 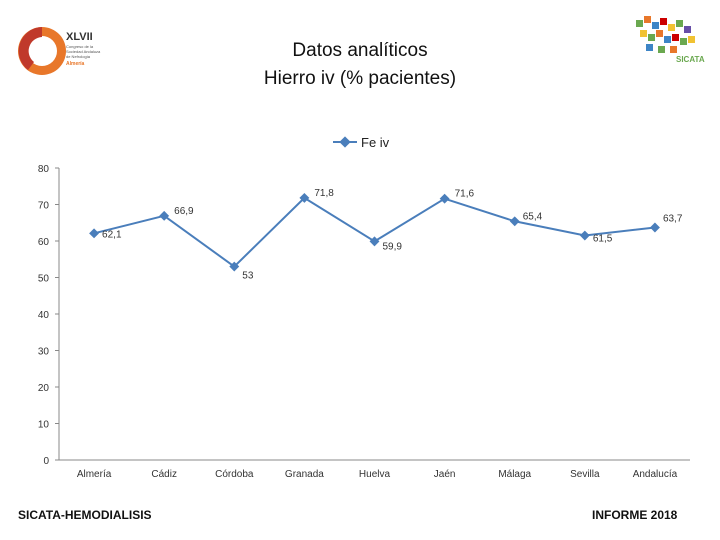 What do you see at coordinates (393, 246) in the screenshot?
I see `data-label: 59,9` at bounding box center [393, 246].